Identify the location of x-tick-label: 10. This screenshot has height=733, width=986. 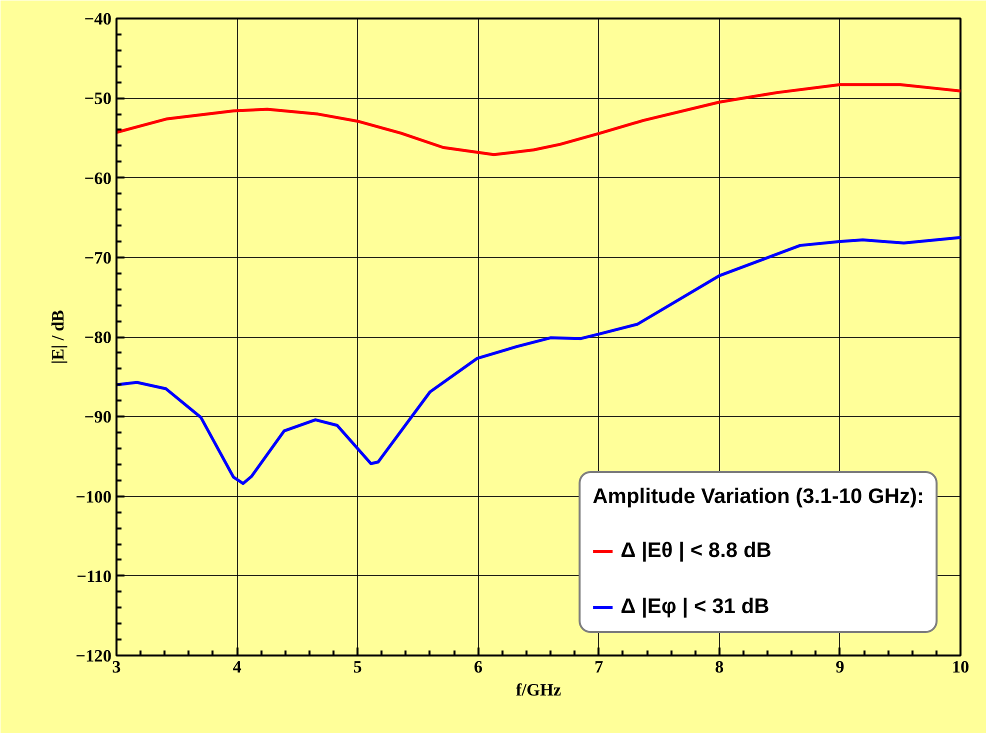
(961, 667).